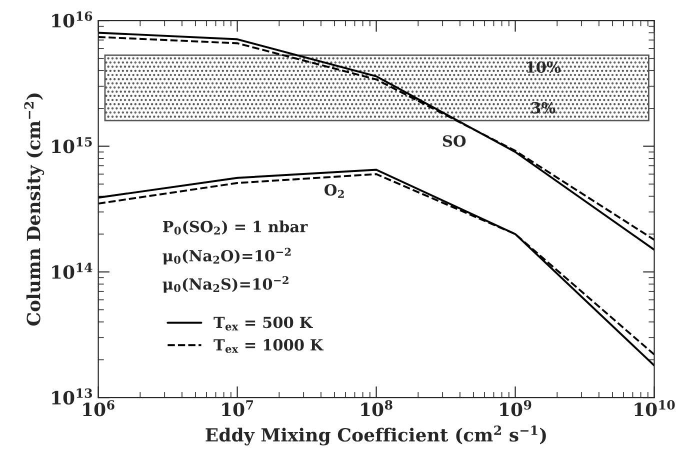 This screenshot has height=457, width=678. I want to click on y-axis-title: Column Density (cm$^{−2}$), so click(34, 210).